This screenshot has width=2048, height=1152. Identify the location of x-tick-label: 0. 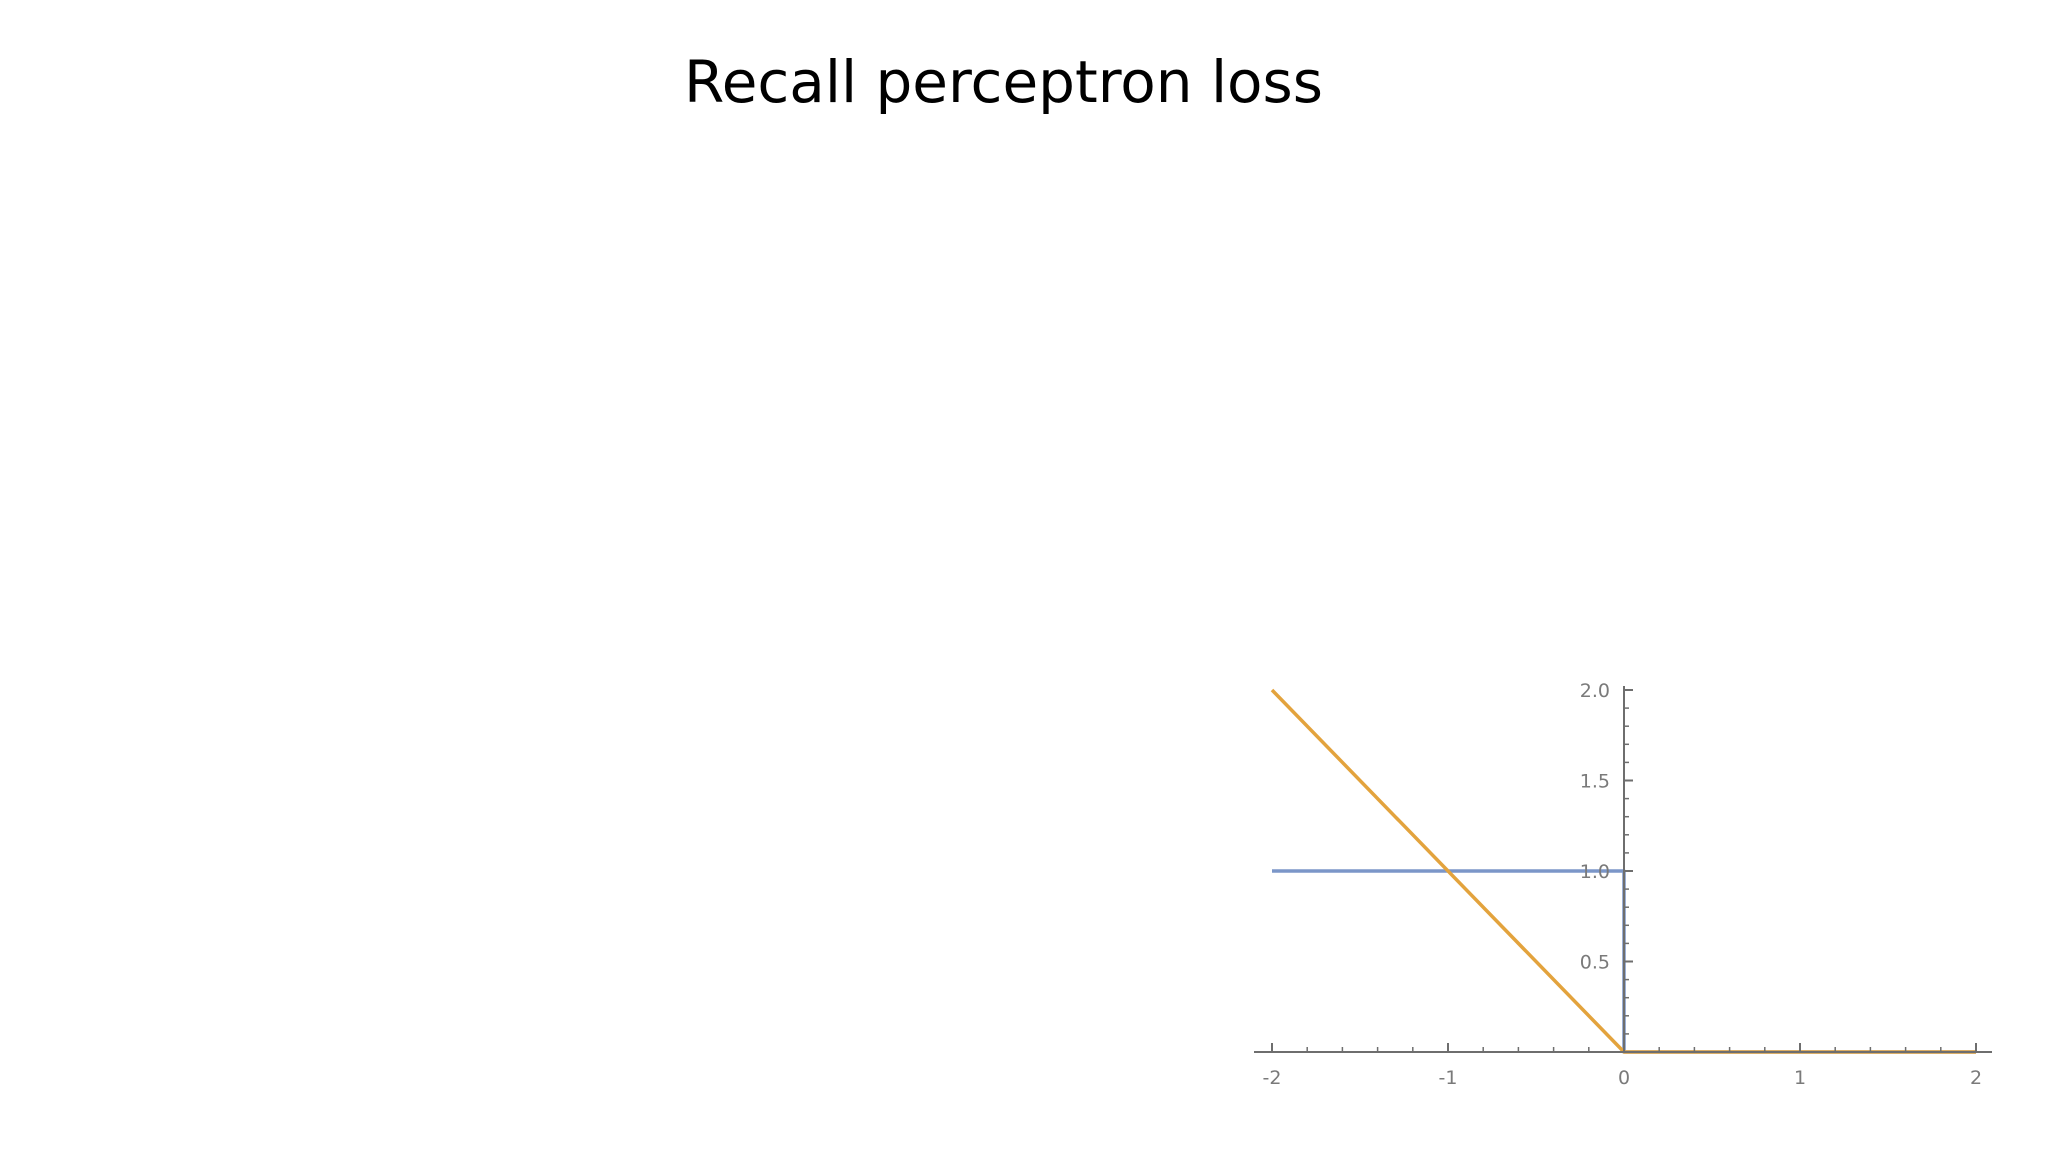
(1624, 1078).